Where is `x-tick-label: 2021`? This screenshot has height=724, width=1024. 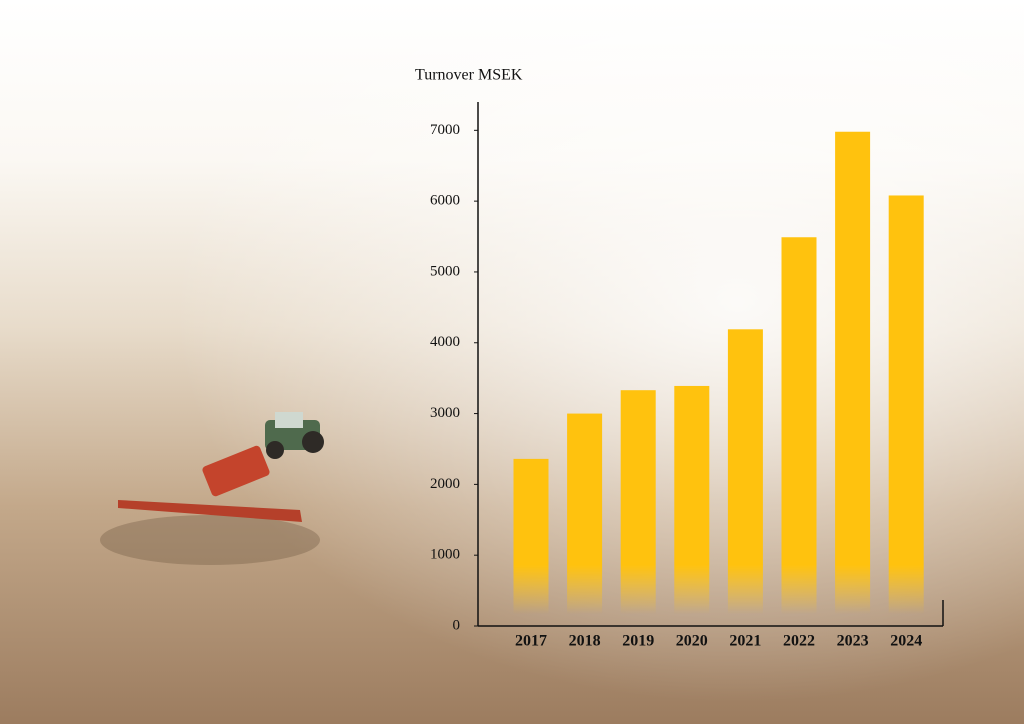
x-tick-label: 2021 is located at coordinates (745, 641).